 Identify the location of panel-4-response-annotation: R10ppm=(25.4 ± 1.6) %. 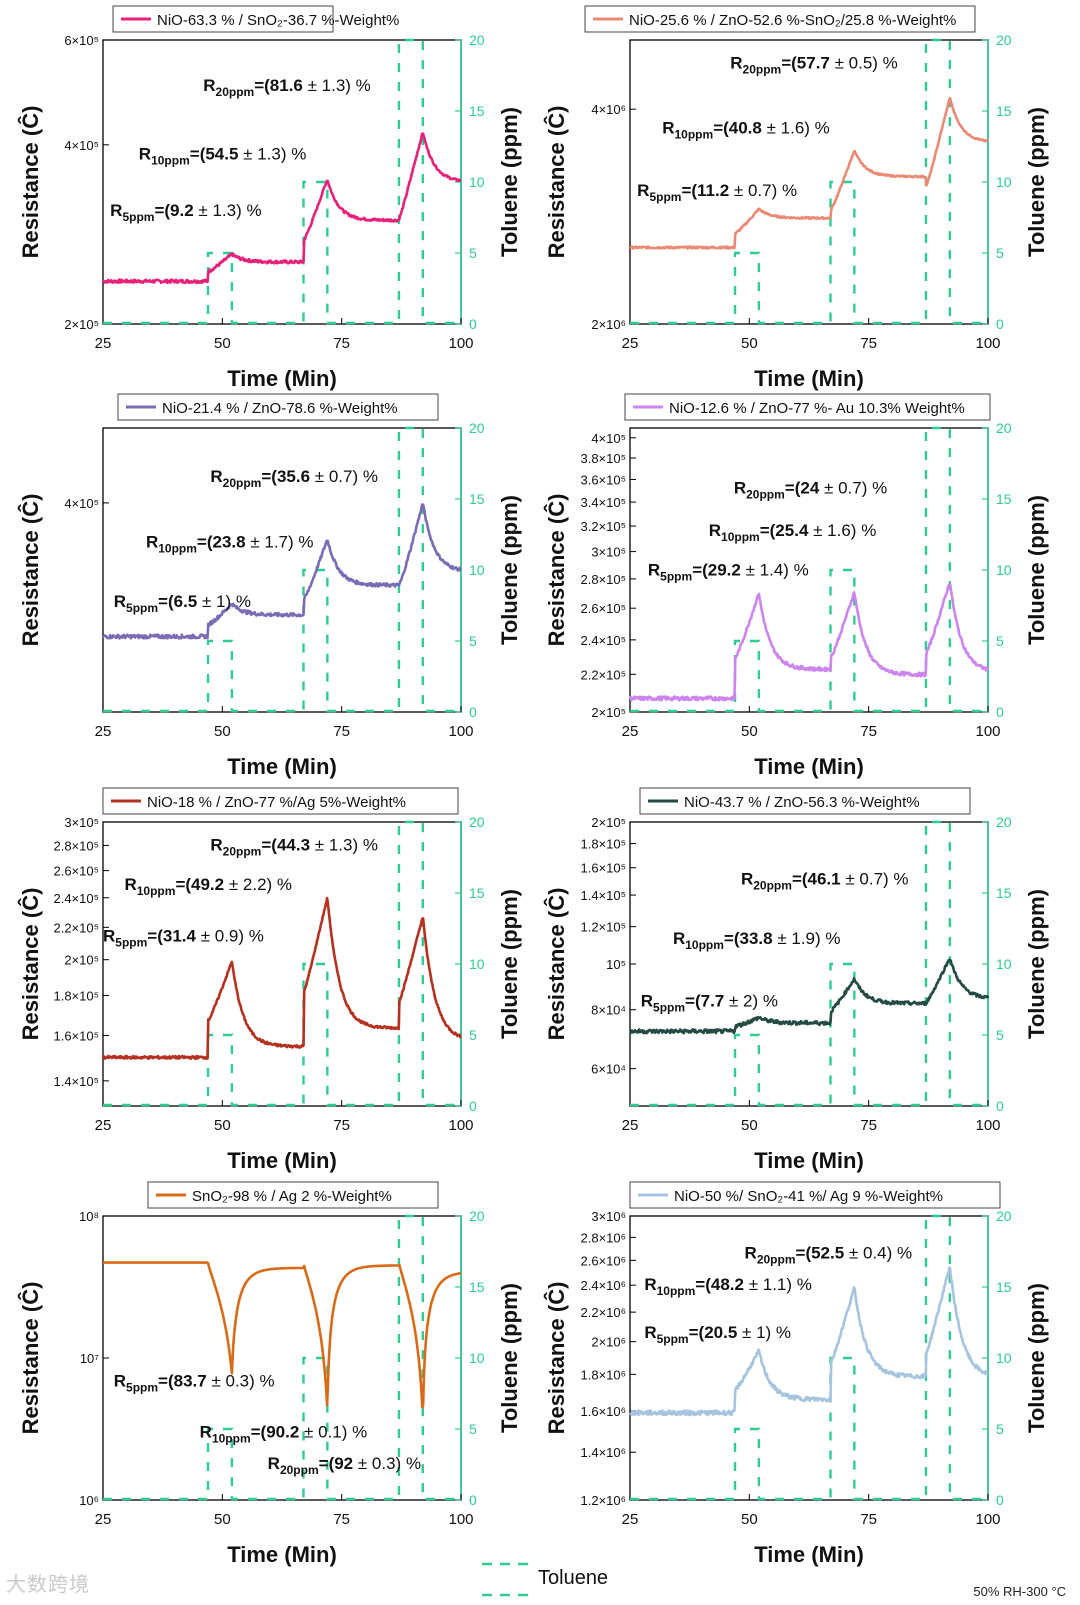
(793, 532).